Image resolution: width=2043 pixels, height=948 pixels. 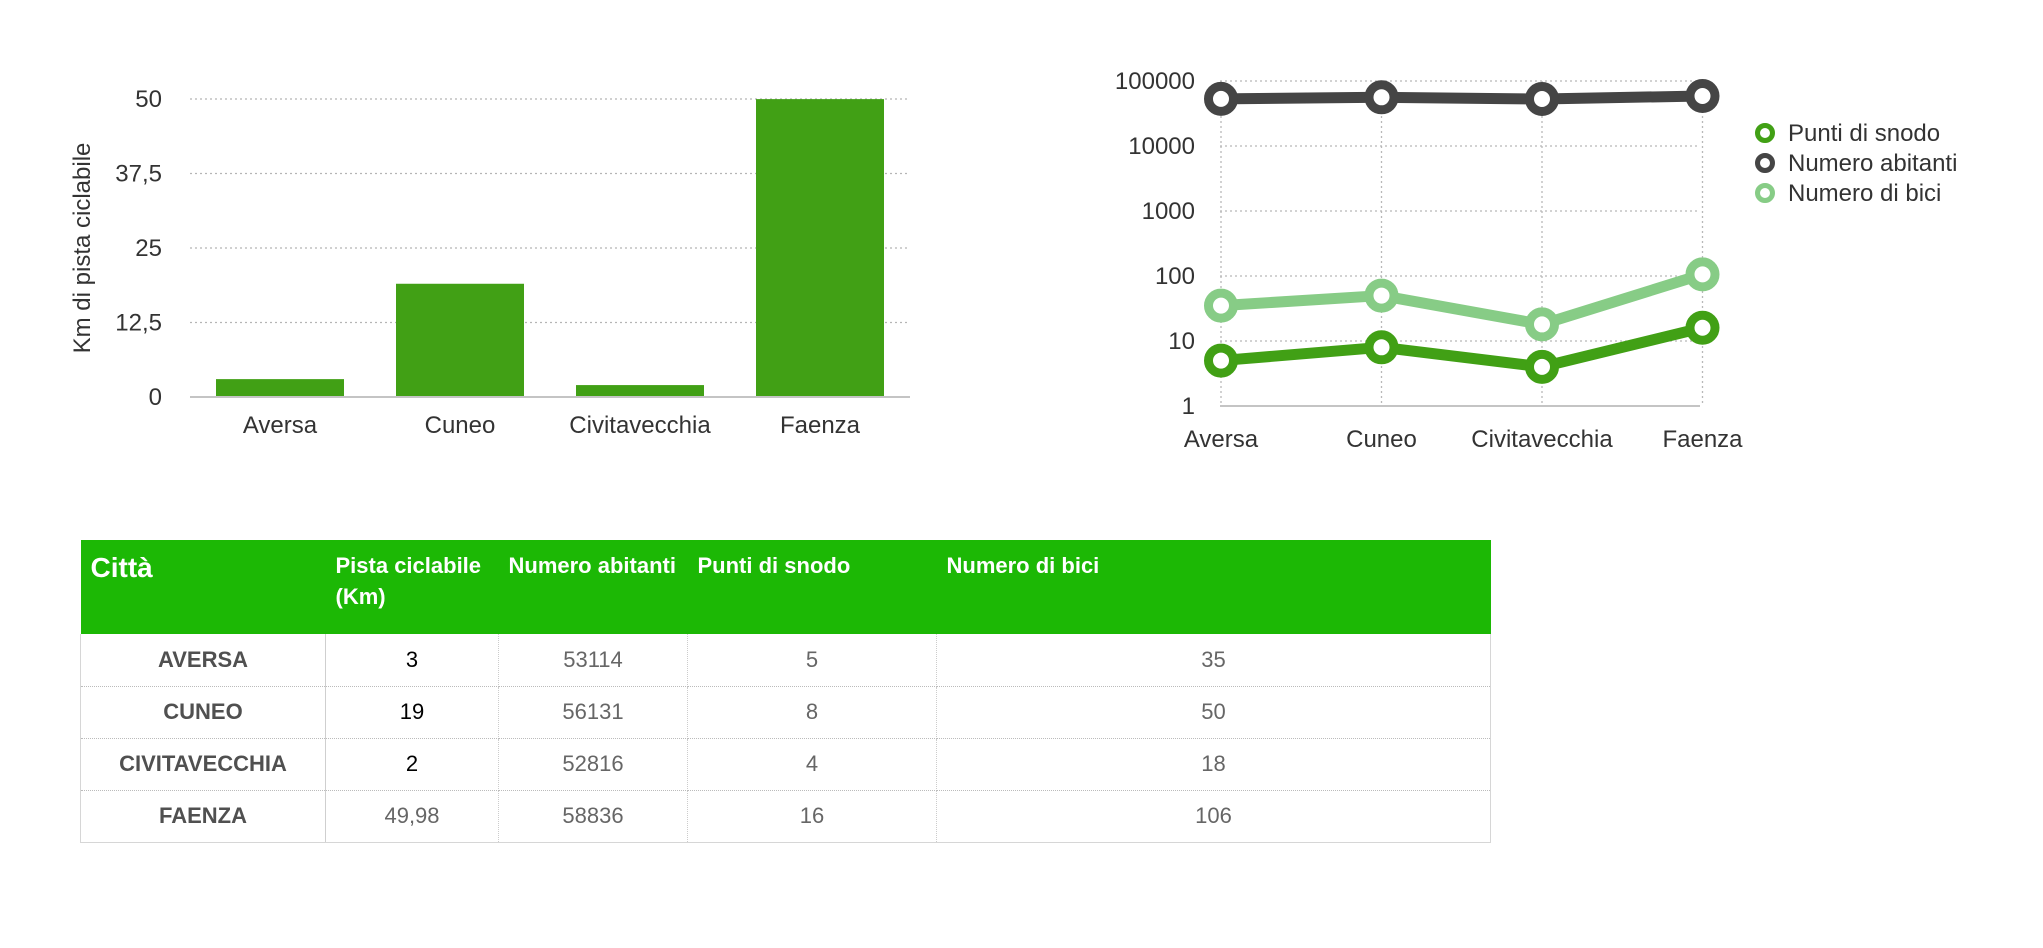 I want to click on table-cell: 5, so click(x=812, y=660).